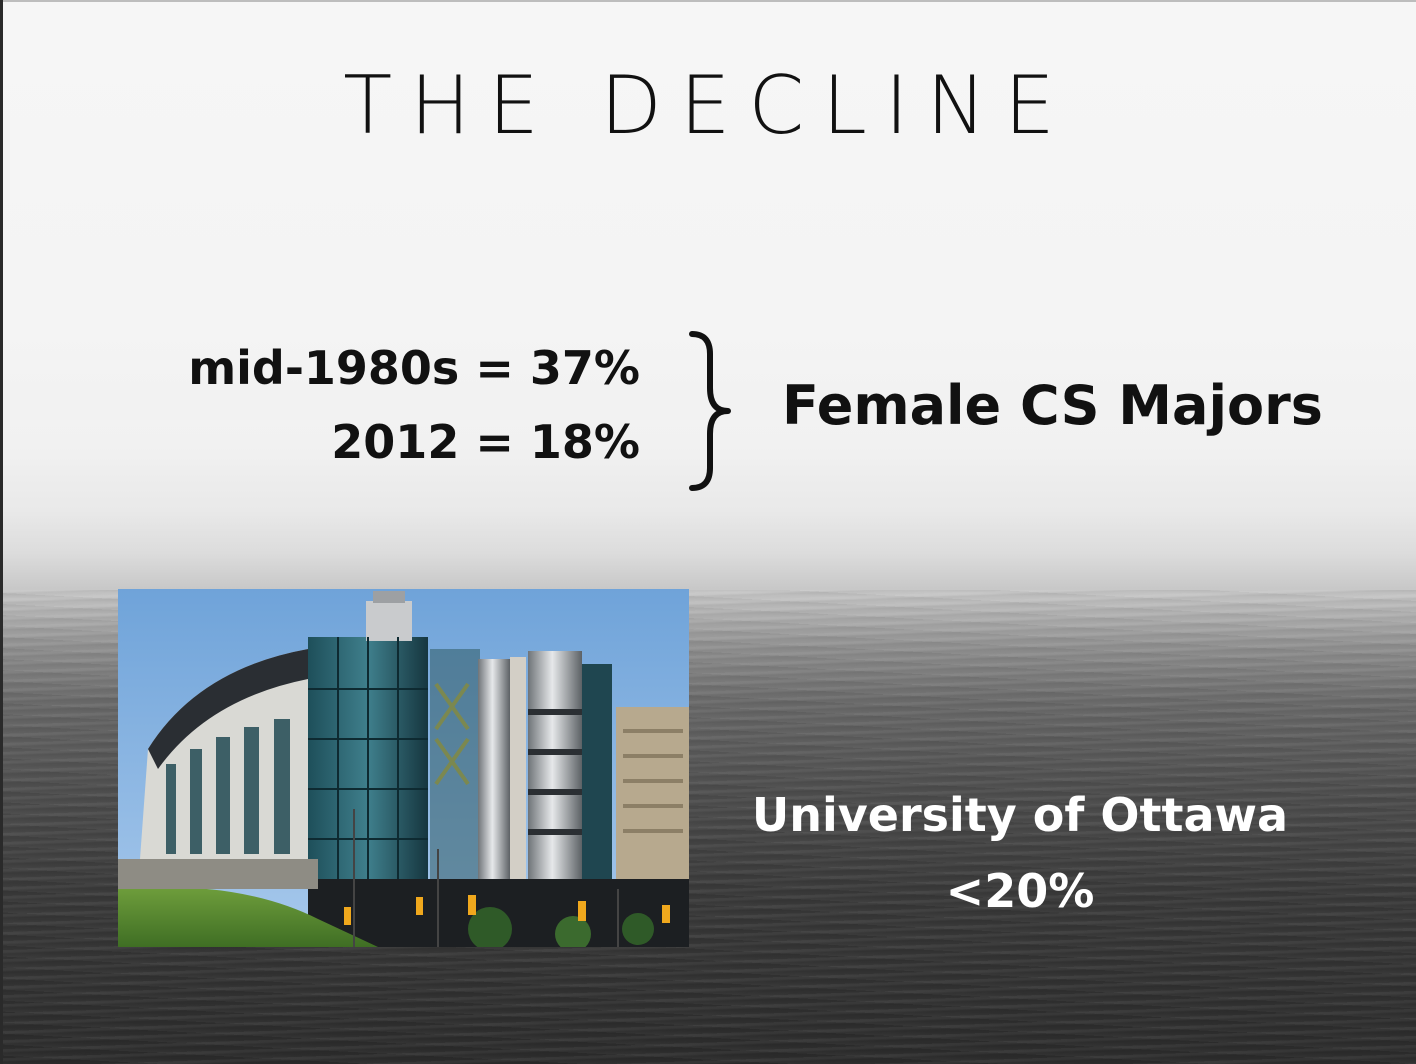  Describe the element at coordinates (710, 411) in the screenshot. I see `curly-brace-icon` at that location.